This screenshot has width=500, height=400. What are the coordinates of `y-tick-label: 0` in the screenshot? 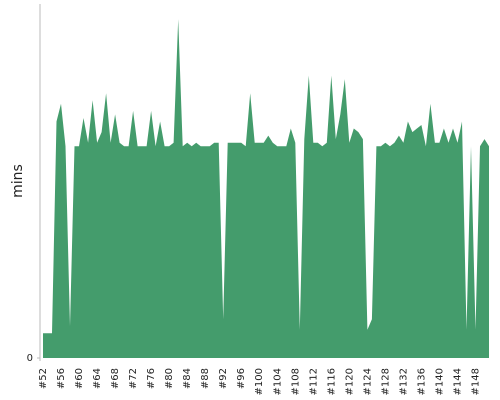 It's located at (30, 358).